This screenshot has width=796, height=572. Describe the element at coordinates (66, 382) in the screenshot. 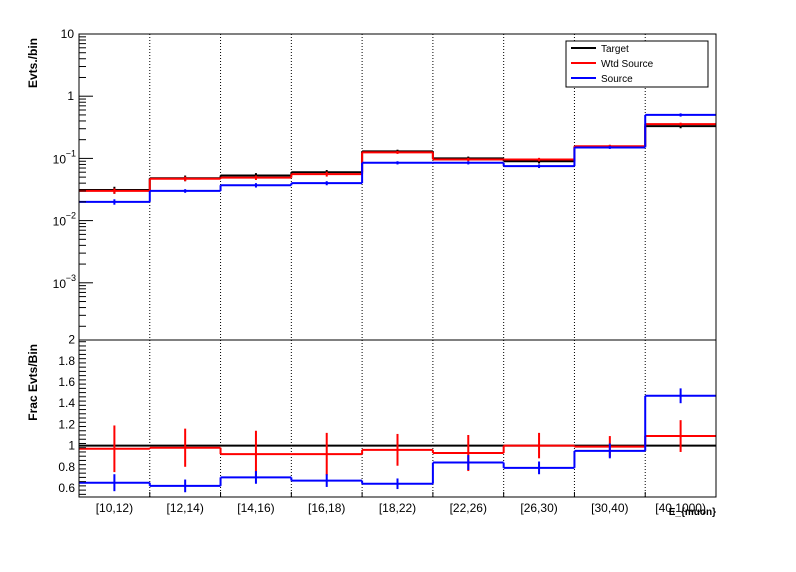

I see `bottom-y-tick-label: 1.6` at that location.